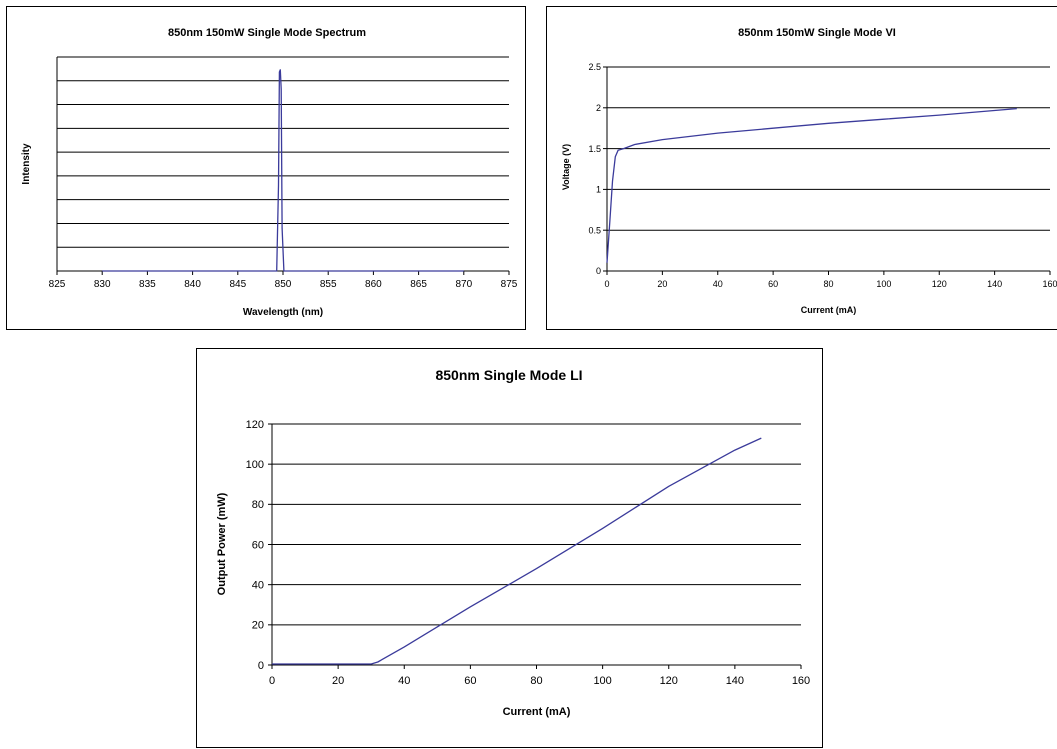 This screenshot has height=749, width=1057. Describe the element at coordinates (566, 167) in the screenshot. I see `y-axis-label: Voltage (V)` at that location.